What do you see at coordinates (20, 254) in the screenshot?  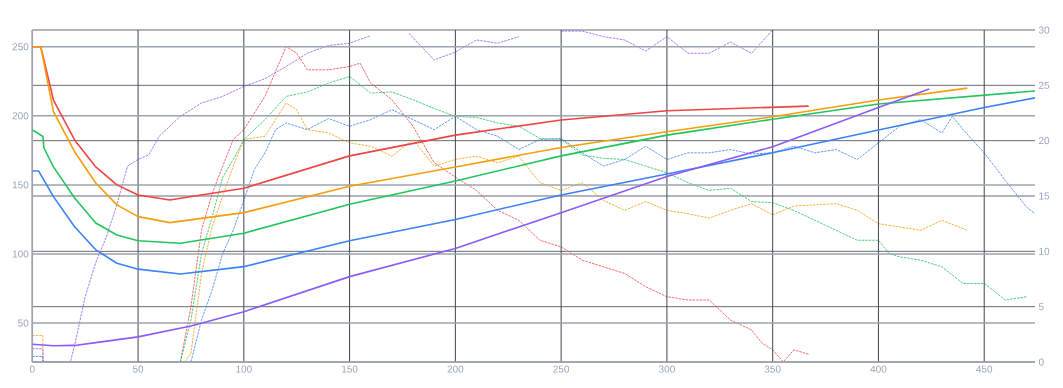 I see `y-tick-label: 100` at bounding box center [20, 254].